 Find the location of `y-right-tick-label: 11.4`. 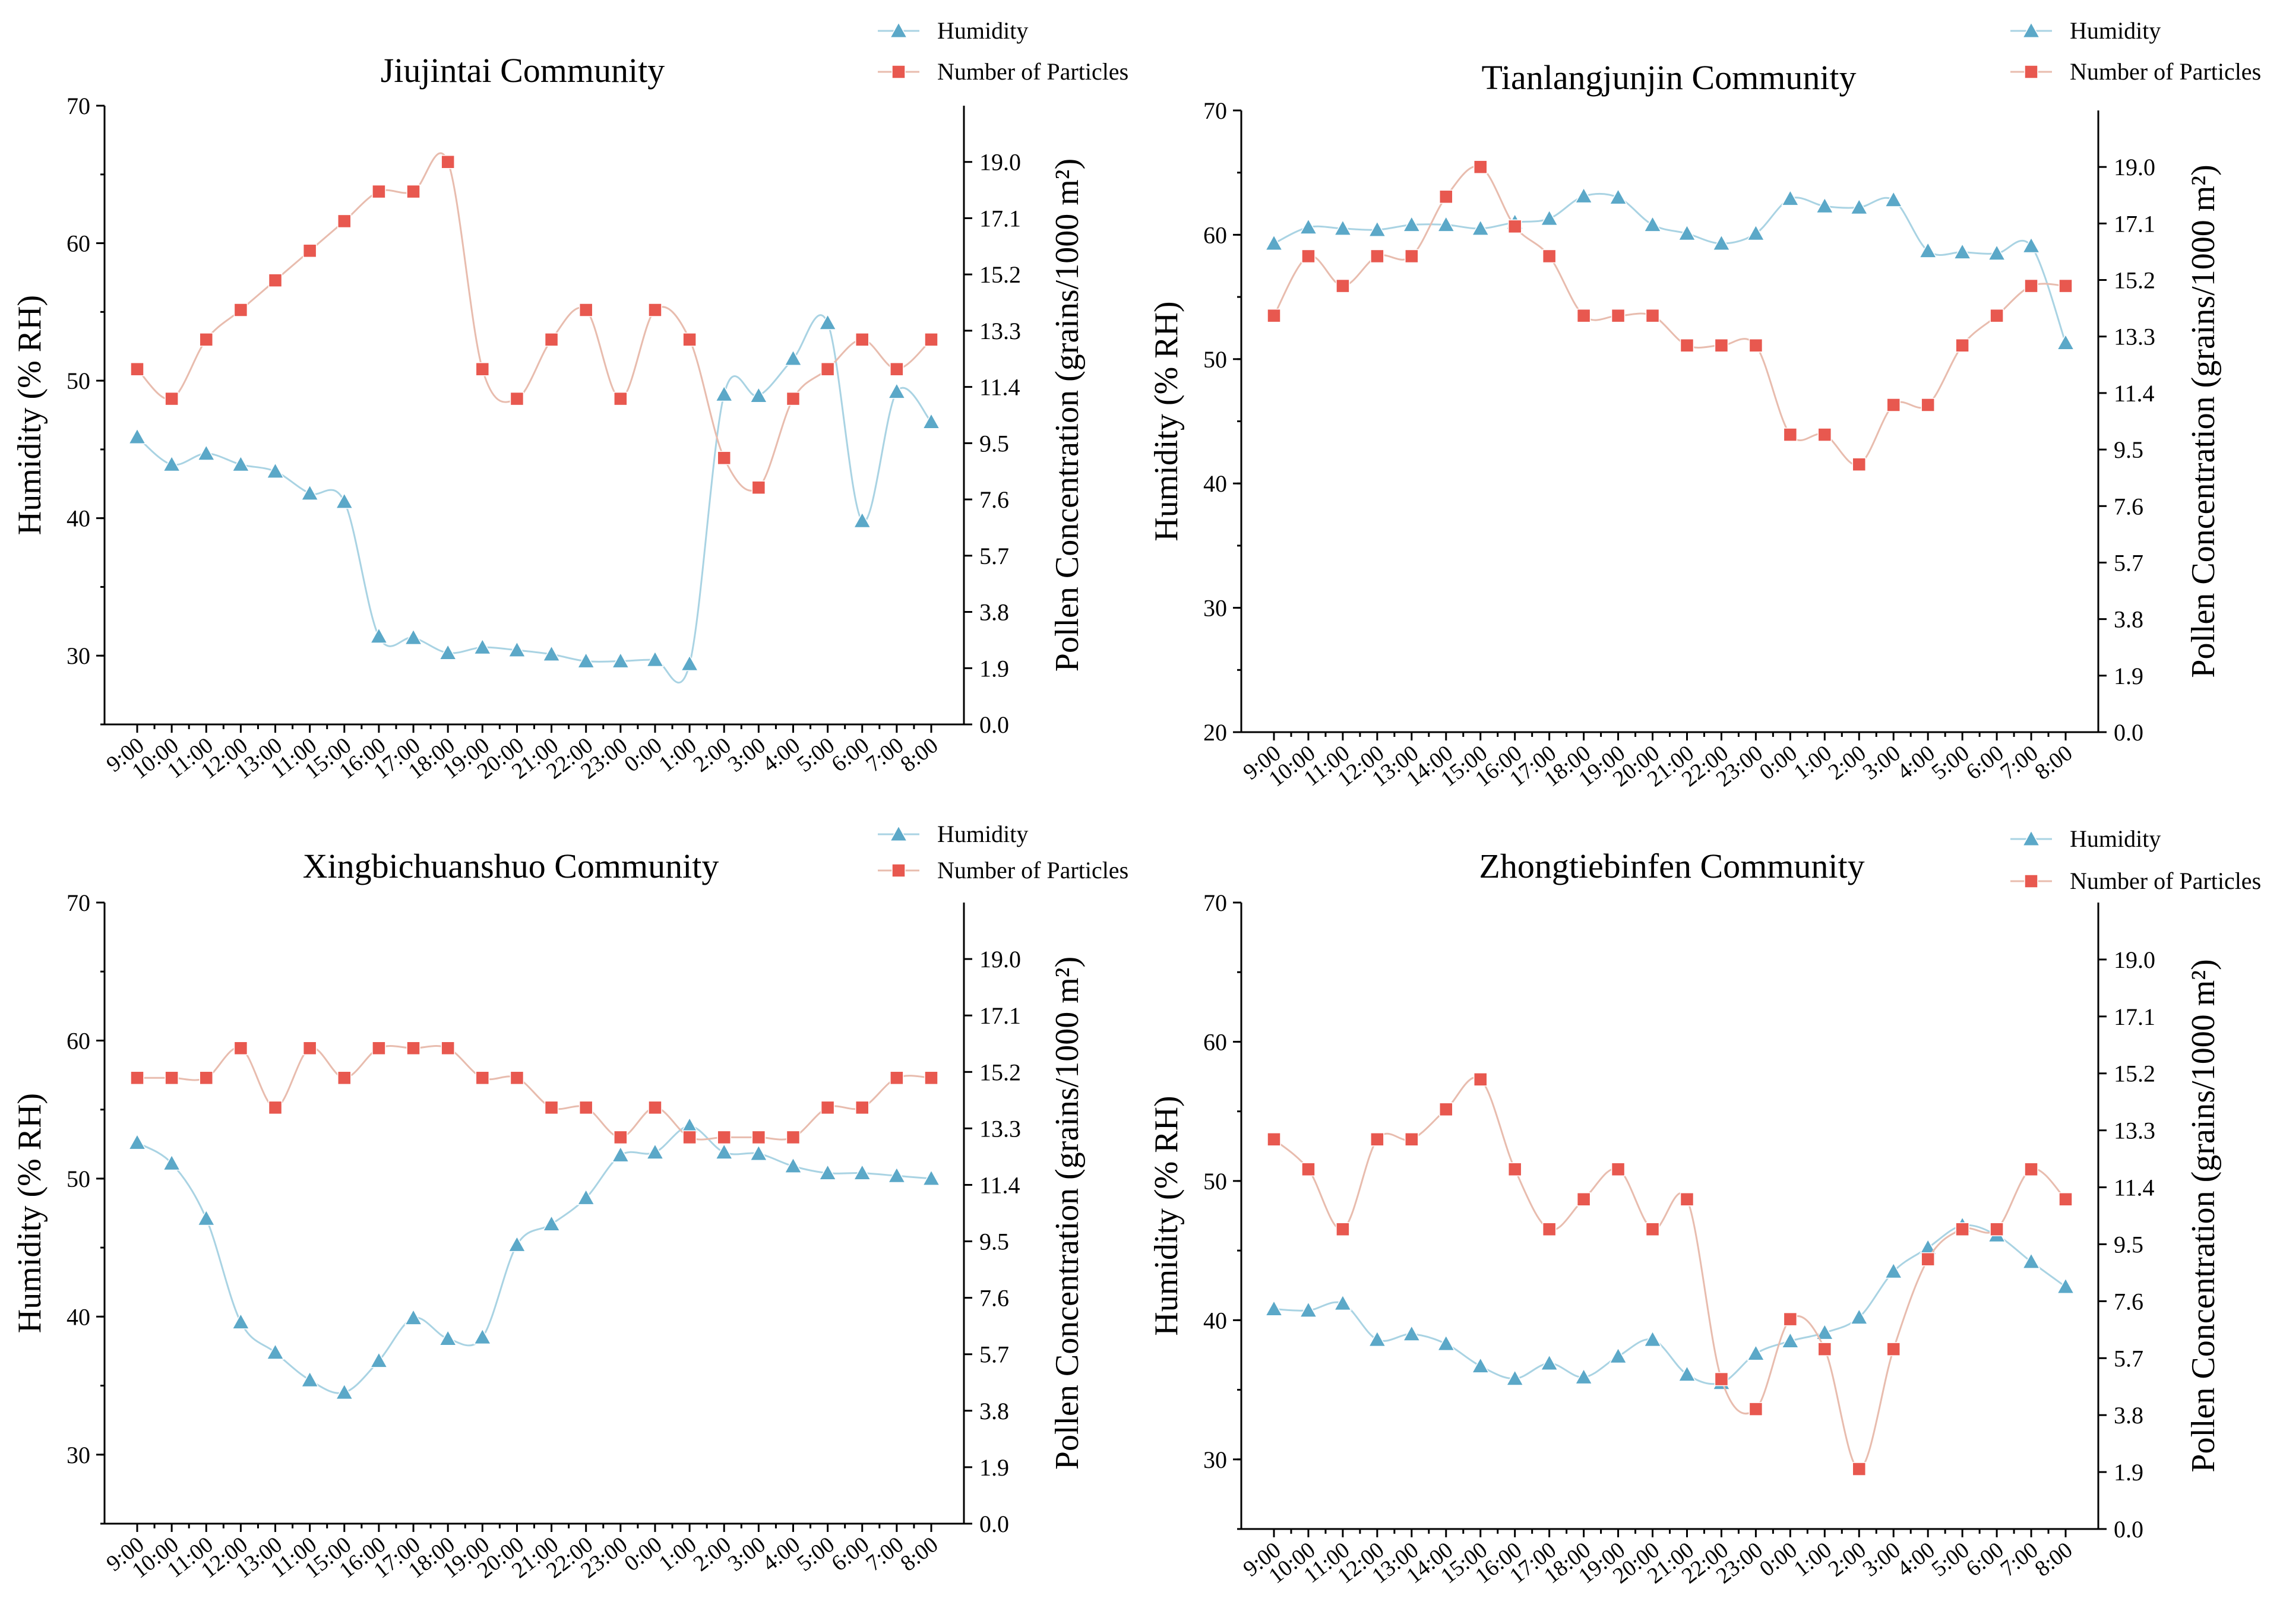

y-right-tick-label: 11.4 is located at coordinates (2134, 393).